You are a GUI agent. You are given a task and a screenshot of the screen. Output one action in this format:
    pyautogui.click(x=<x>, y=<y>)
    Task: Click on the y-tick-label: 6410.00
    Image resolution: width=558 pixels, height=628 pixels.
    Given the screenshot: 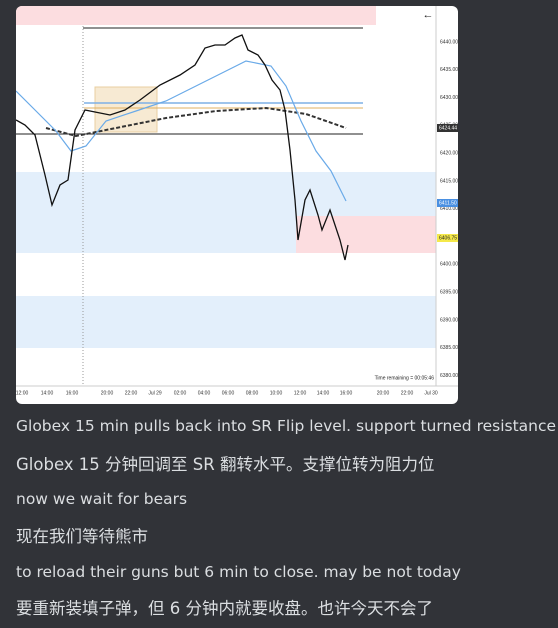 What is the action you would take?
    pyautogui.click(x=449, y=209)
    